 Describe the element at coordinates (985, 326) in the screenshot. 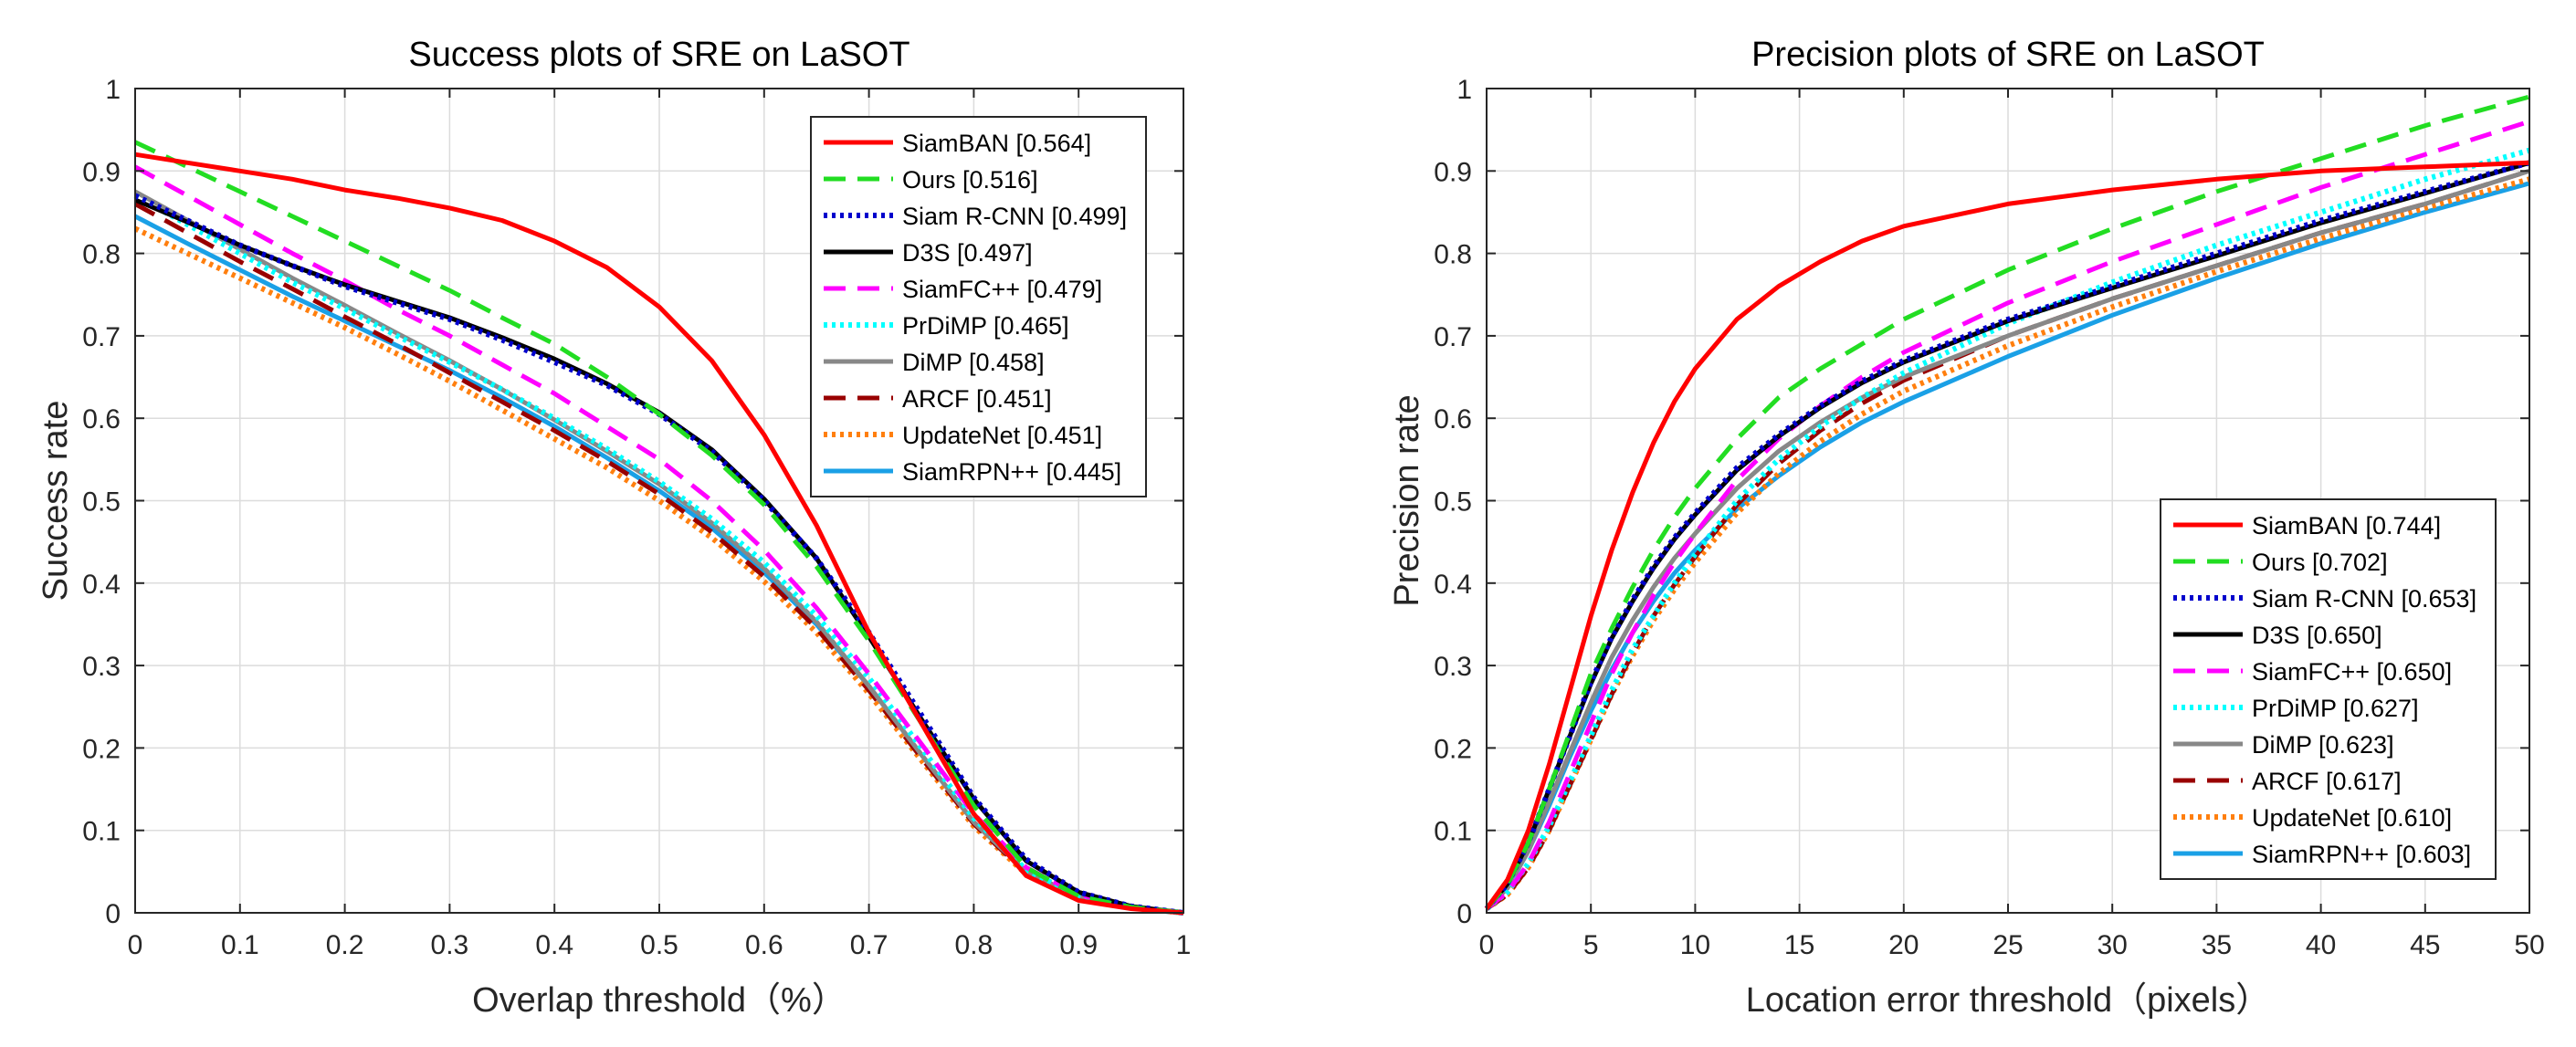

I see `legend-label: PrDiMP [0.465]` at that location.